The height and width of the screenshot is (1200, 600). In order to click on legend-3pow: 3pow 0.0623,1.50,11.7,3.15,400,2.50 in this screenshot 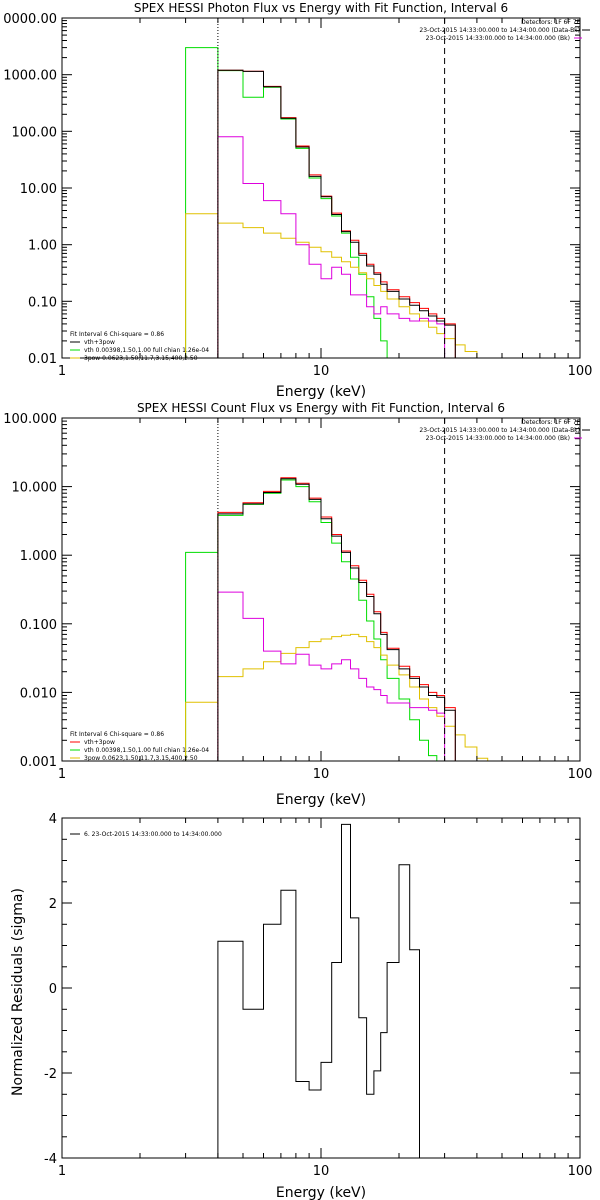, I will do `click(141, 758)`.